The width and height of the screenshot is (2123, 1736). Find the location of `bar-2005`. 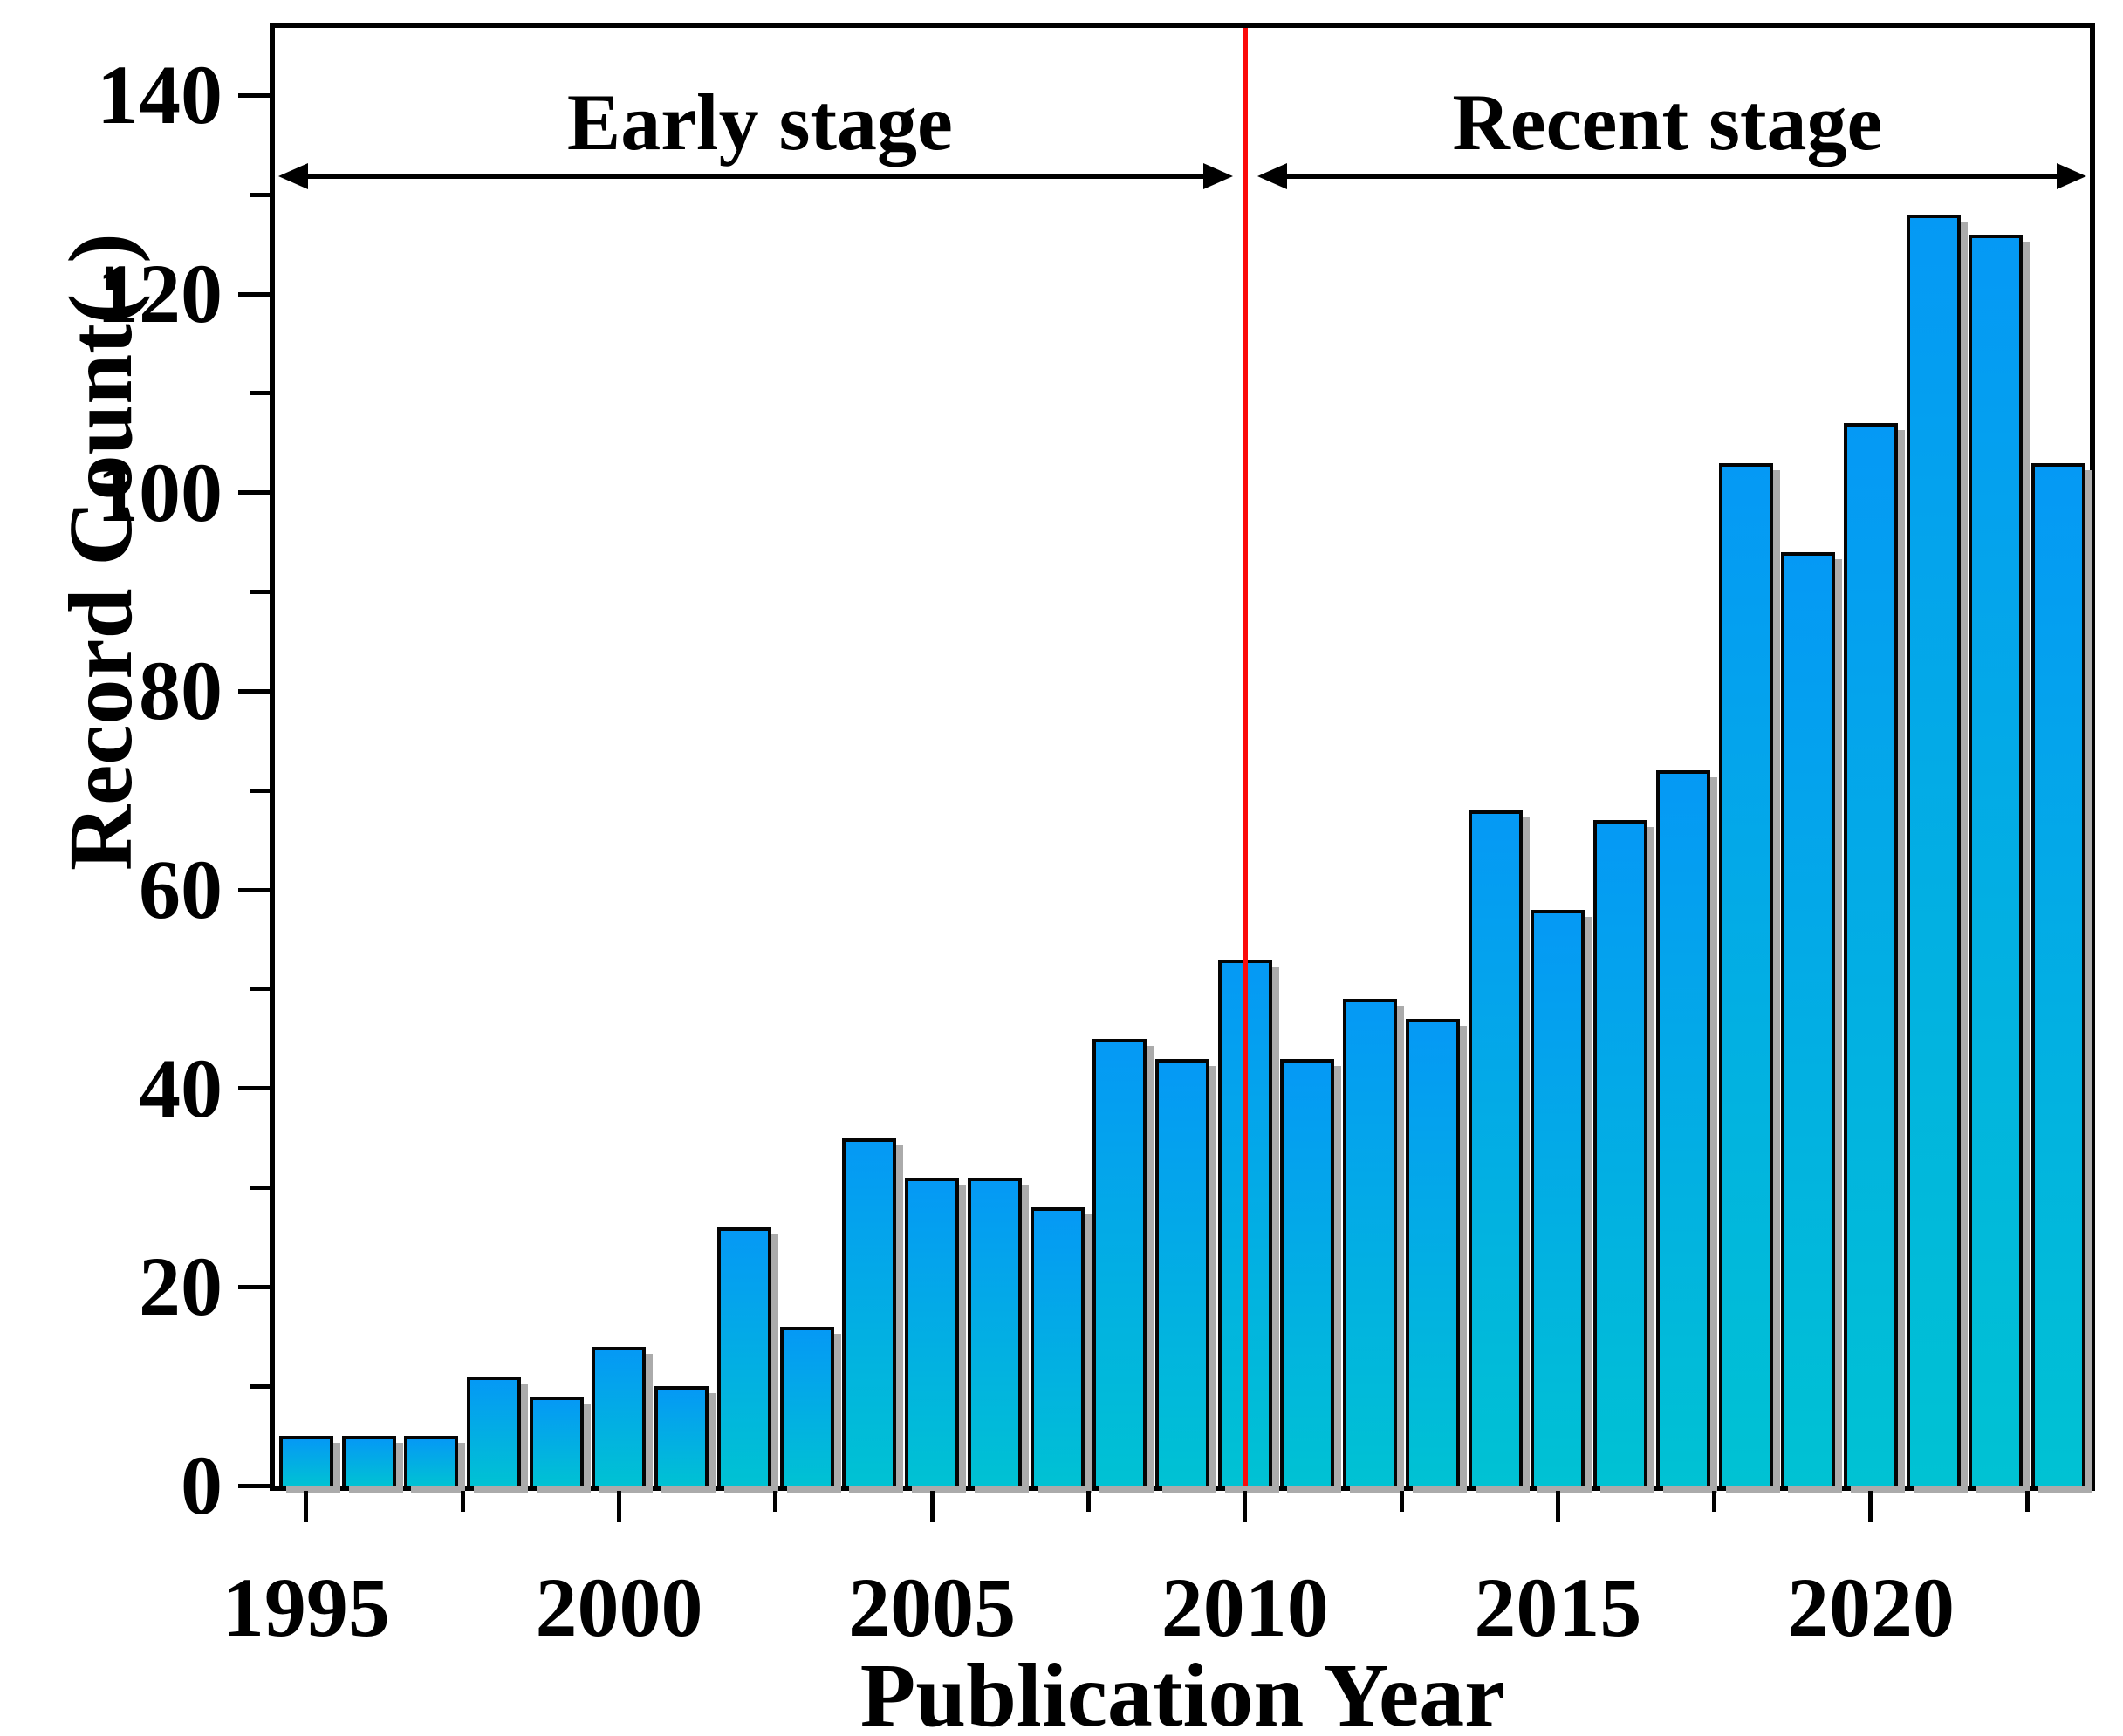

bar-2005 is located at coordinates (933, 1332).